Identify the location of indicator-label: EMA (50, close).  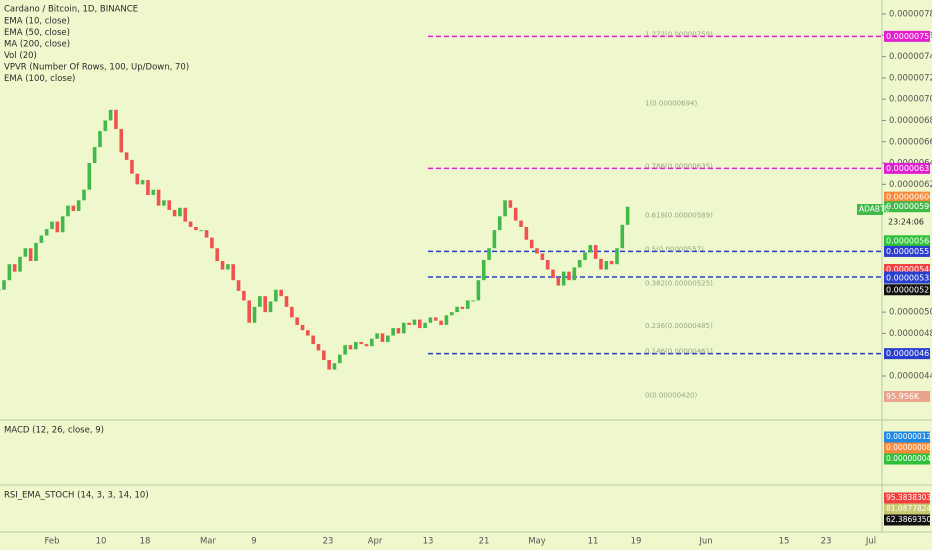
(37, 33).